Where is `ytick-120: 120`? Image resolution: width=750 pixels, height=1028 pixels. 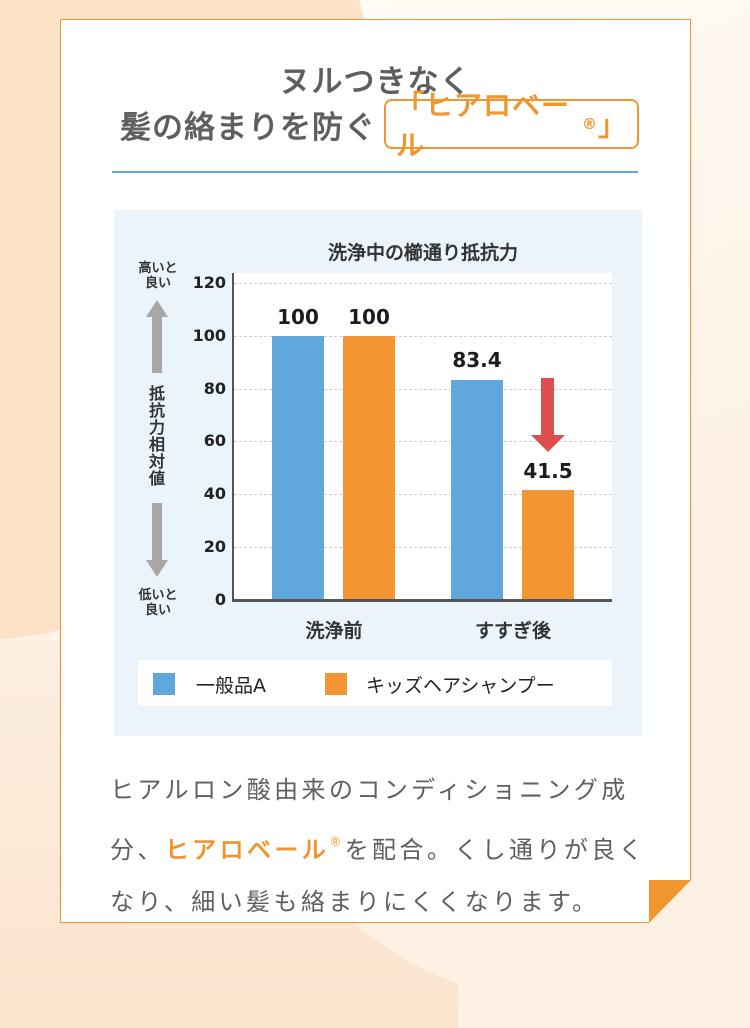 ytick-120: 120 is located at coordinates (209, 282).